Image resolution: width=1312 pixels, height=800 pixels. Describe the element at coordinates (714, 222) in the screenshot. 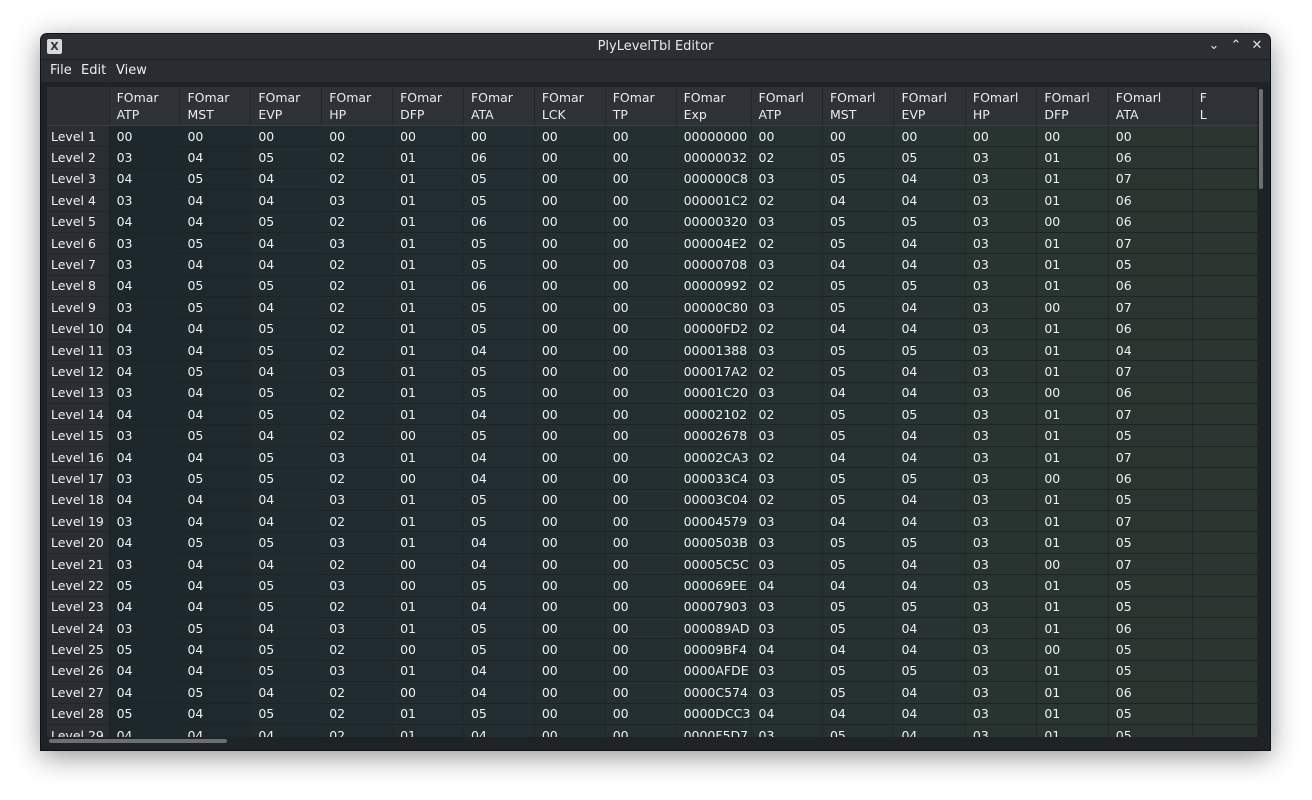

I see `table-cell: 00000320` at that location.